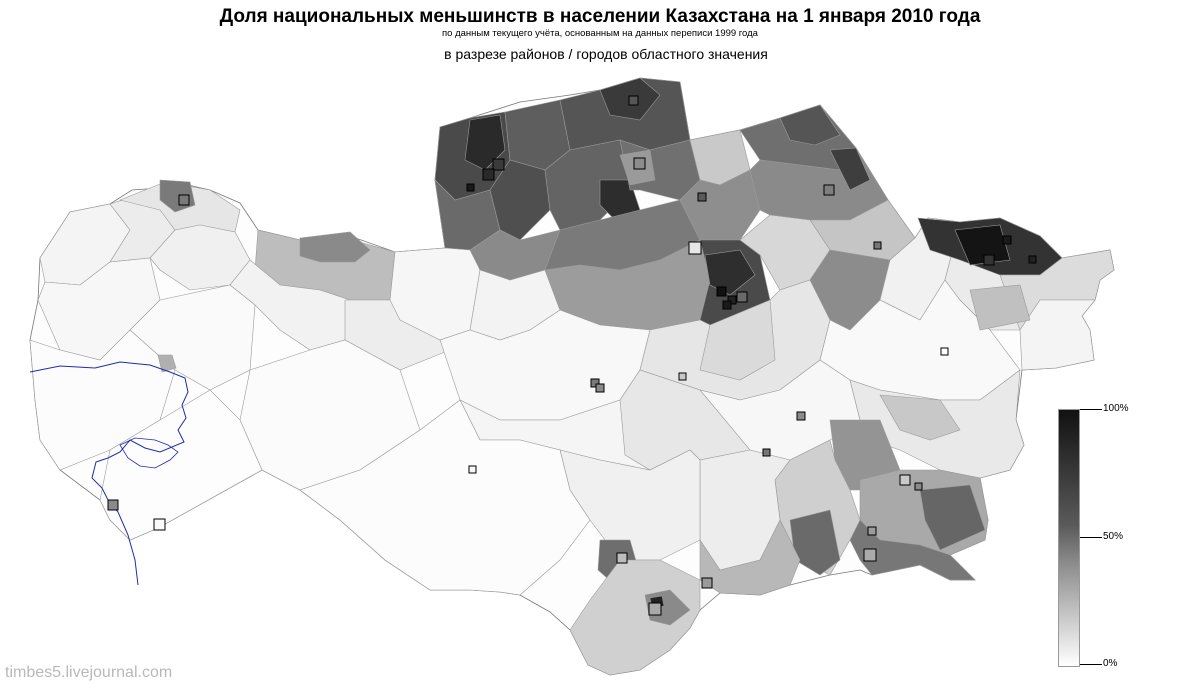 The image size is (1180, 690). What do you see at coordinates (675, 179) in the screenshot?
I see `northern-region` at bounding box center [675, 179].